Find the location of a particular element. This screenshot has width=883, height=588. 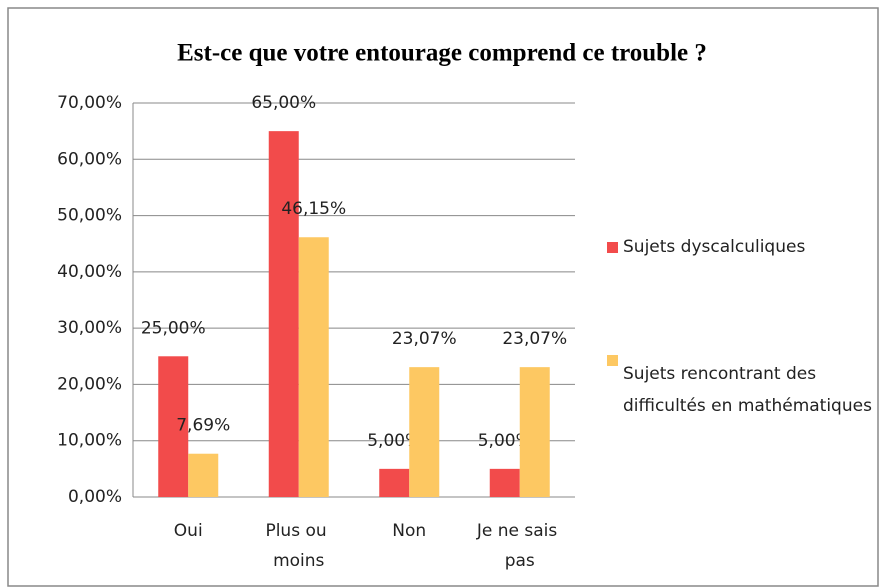

value-label: 7,69% is located at coordinates (203, 426).